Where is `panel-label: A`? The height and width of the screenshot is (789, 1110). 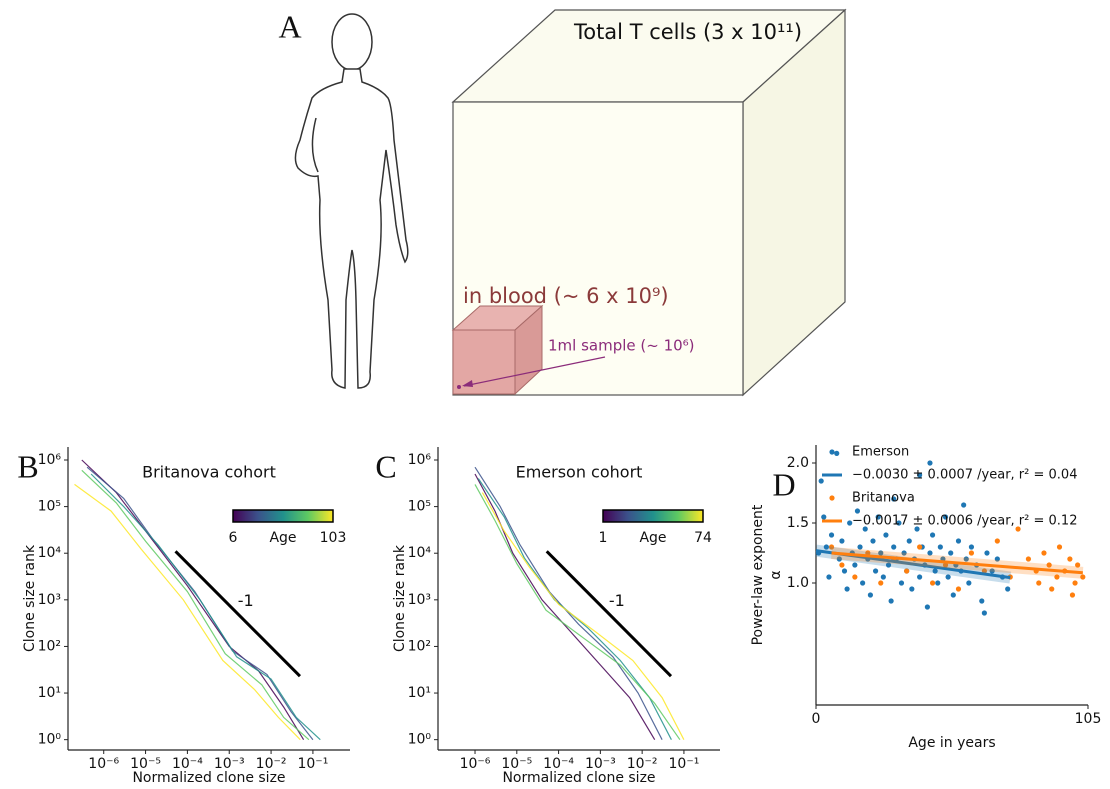 panel-label: A is located at coordinates (289, 26).